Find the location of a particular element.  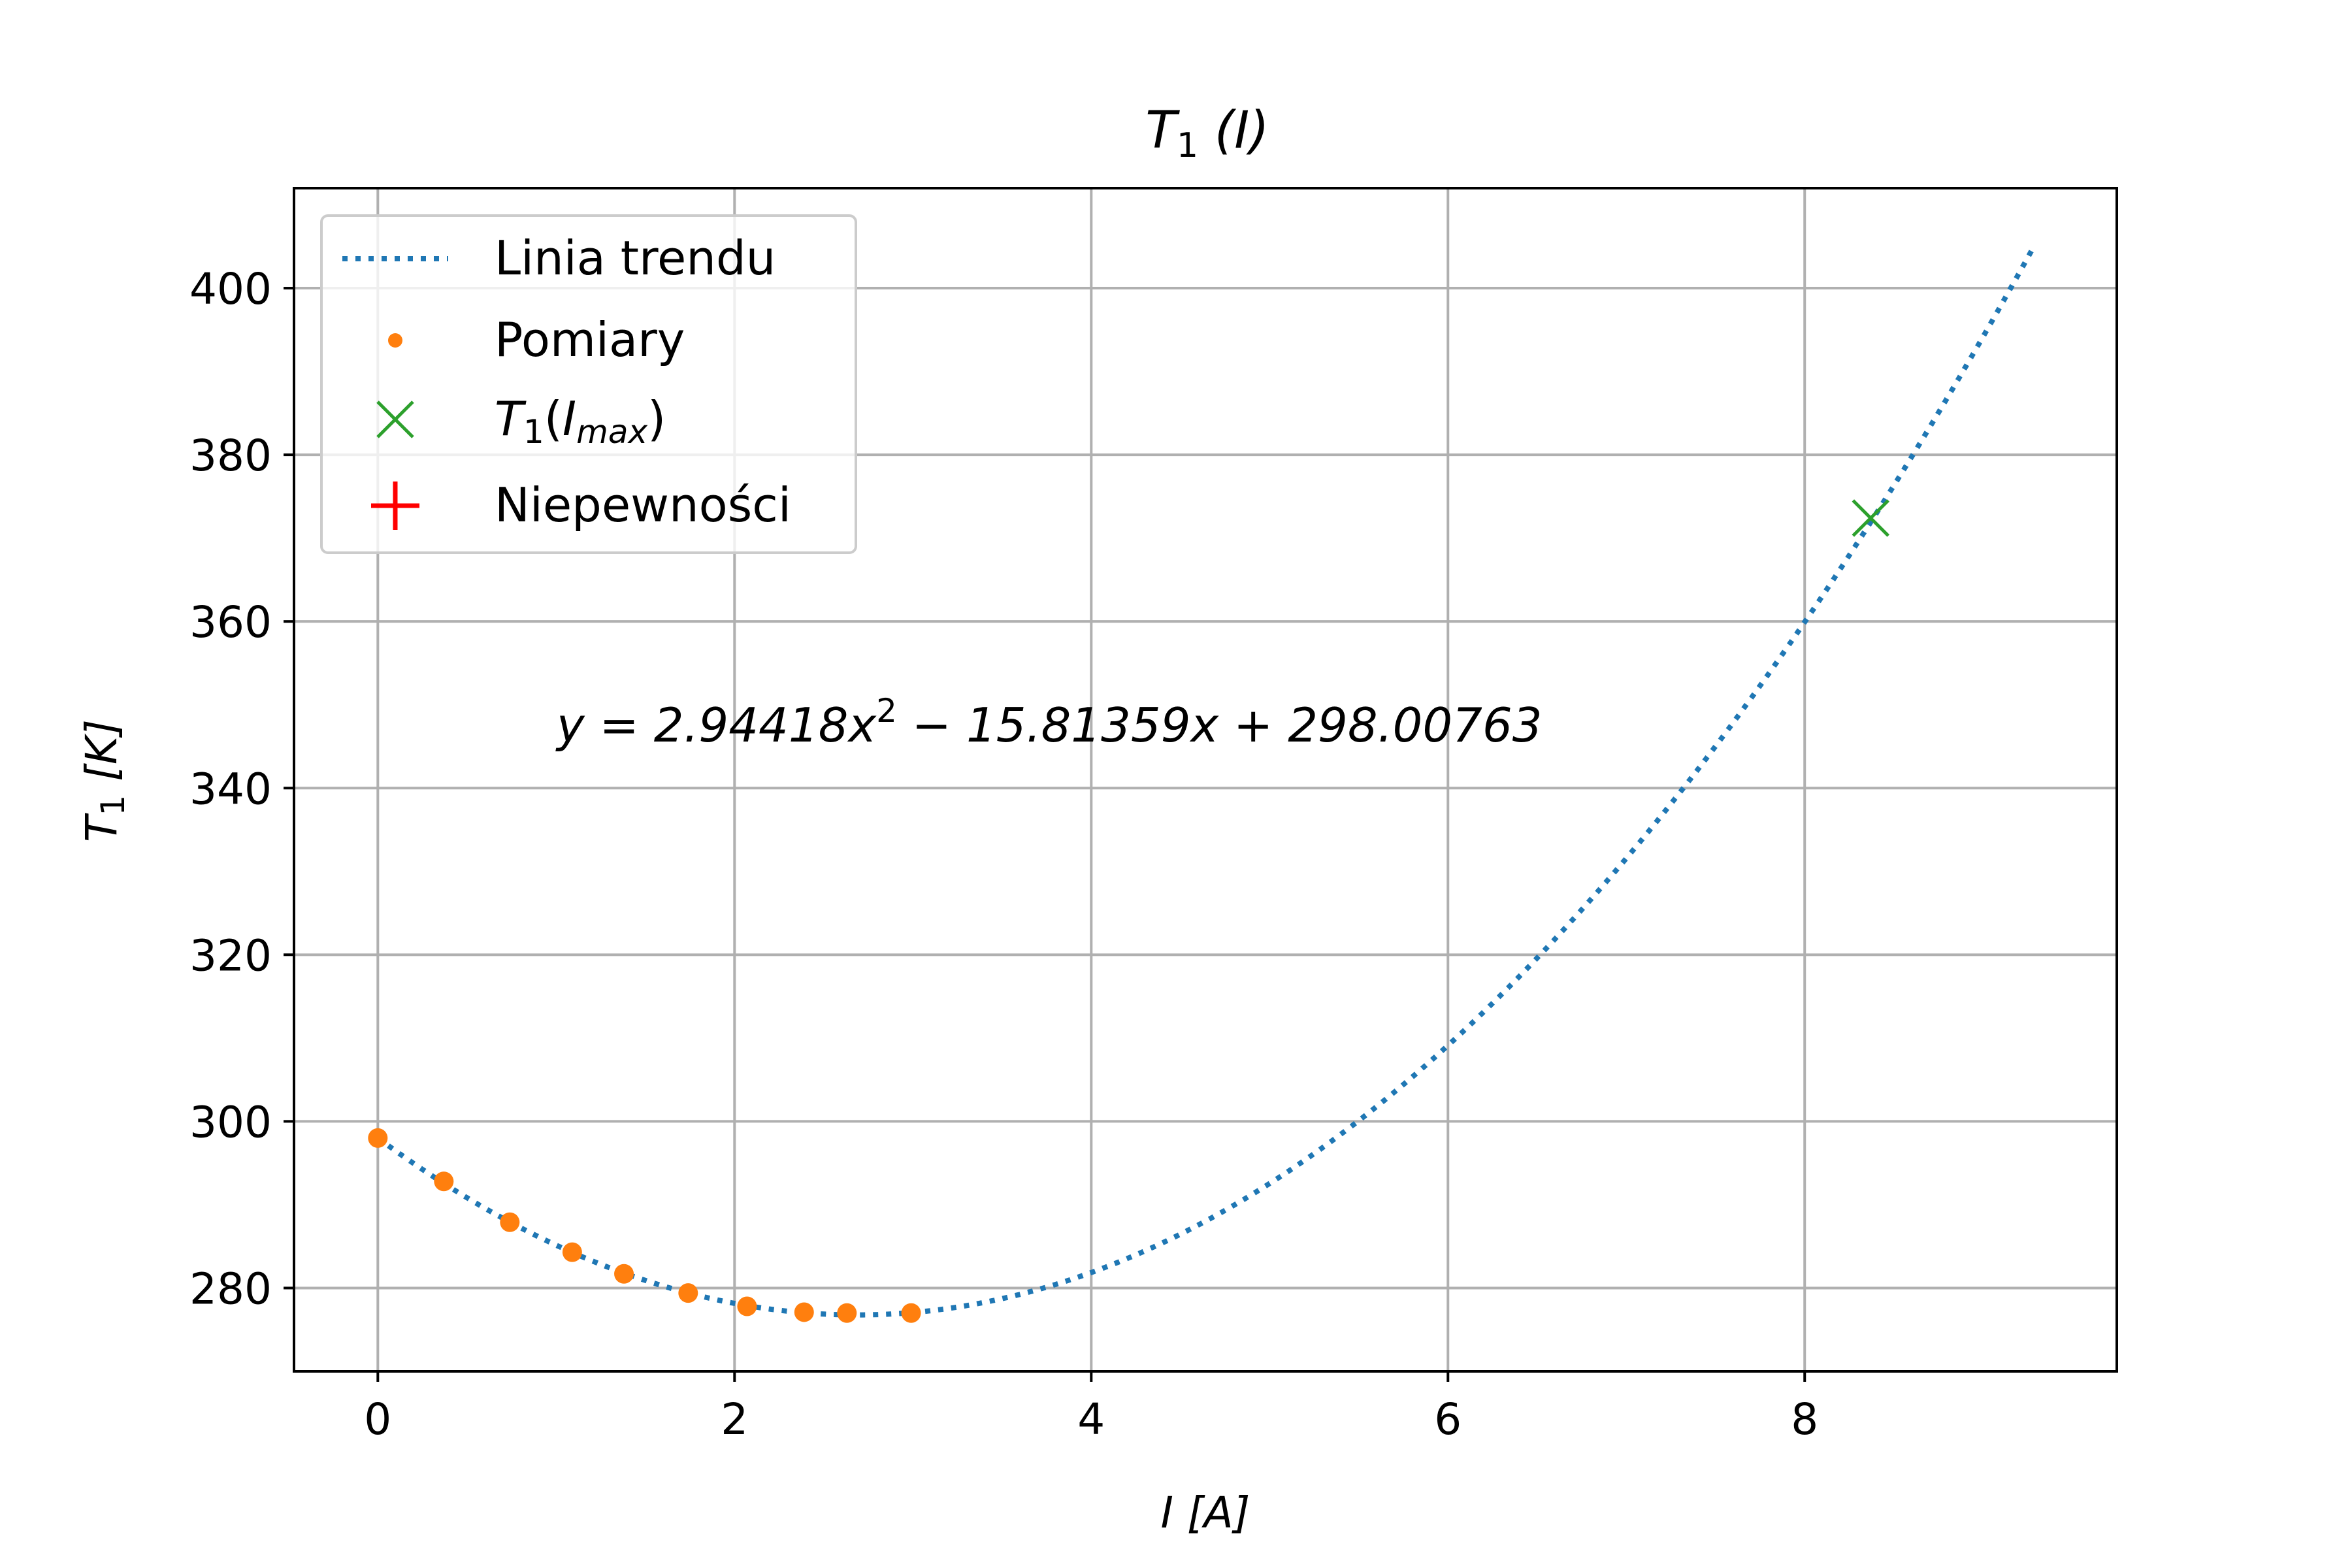

legend-uncert-label: Niepewności is located at coordinates (643, 505).